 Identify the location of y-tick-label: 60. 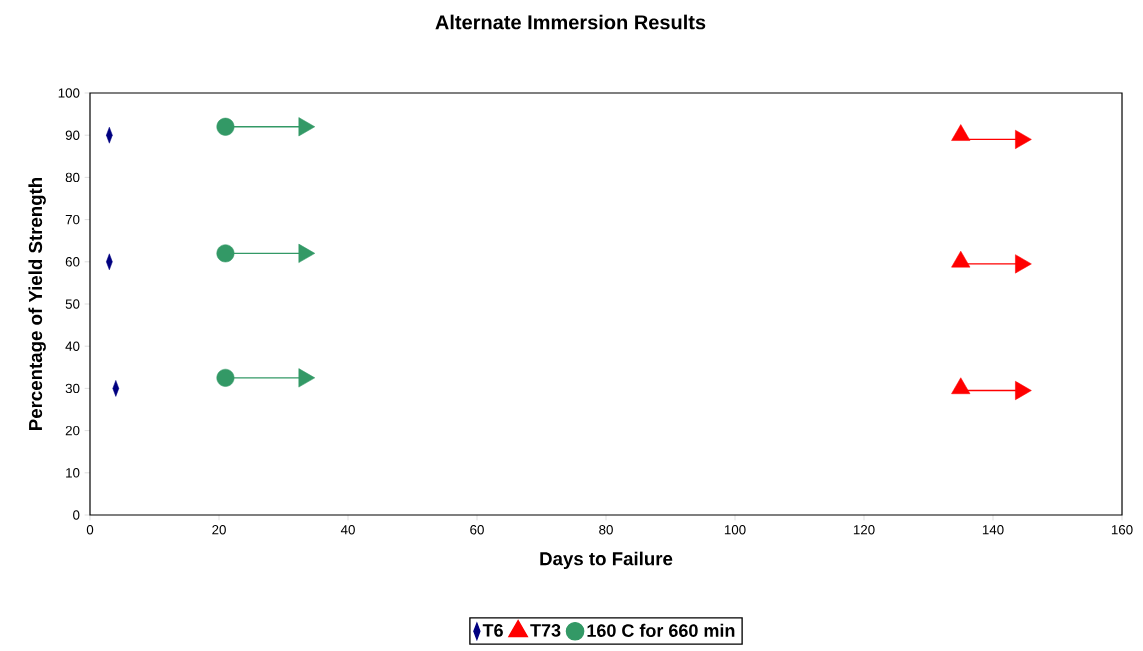
(72, 262).